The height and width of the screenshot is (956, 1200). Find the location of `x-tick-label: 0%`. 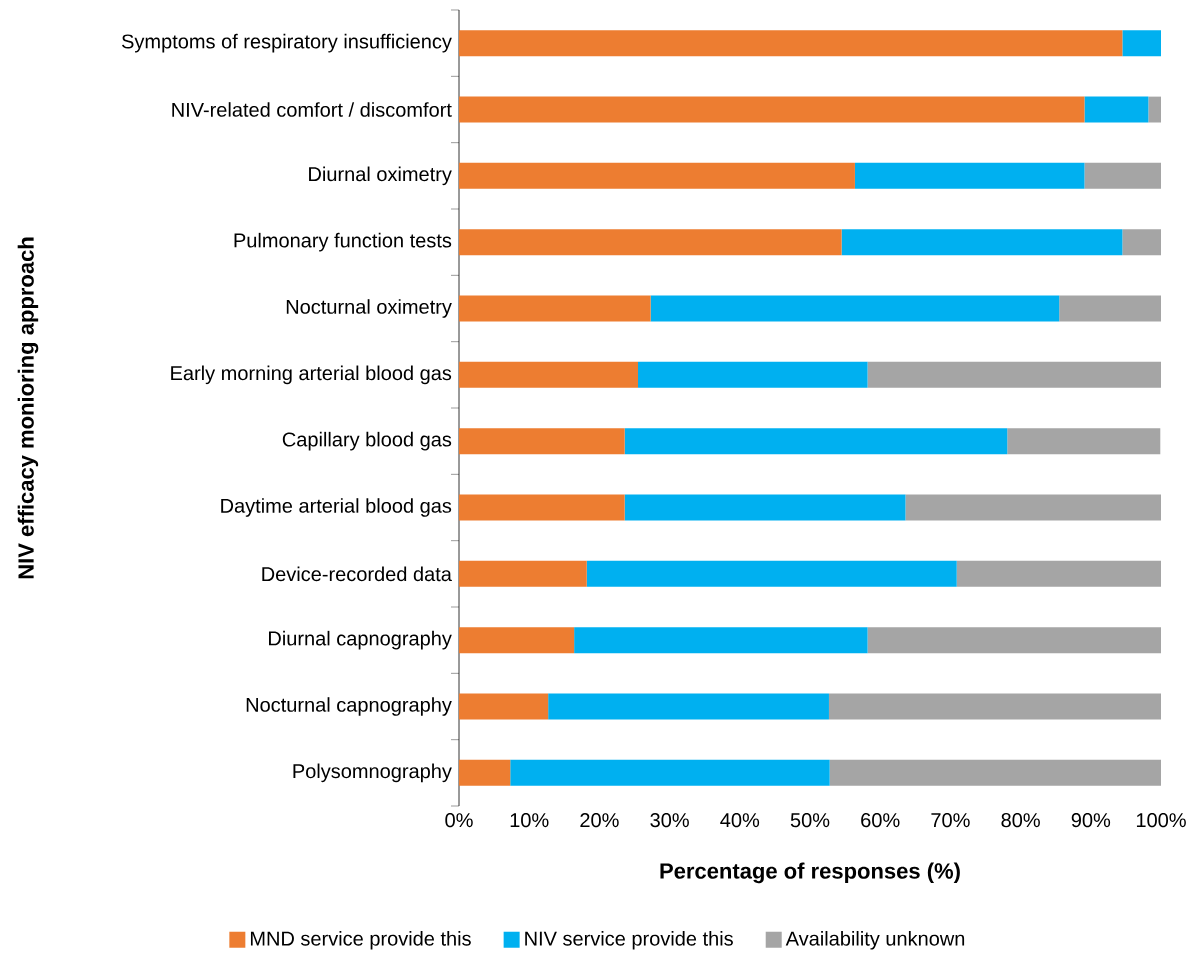

x-tick-label: 0% is located at coordinates (459, 819).